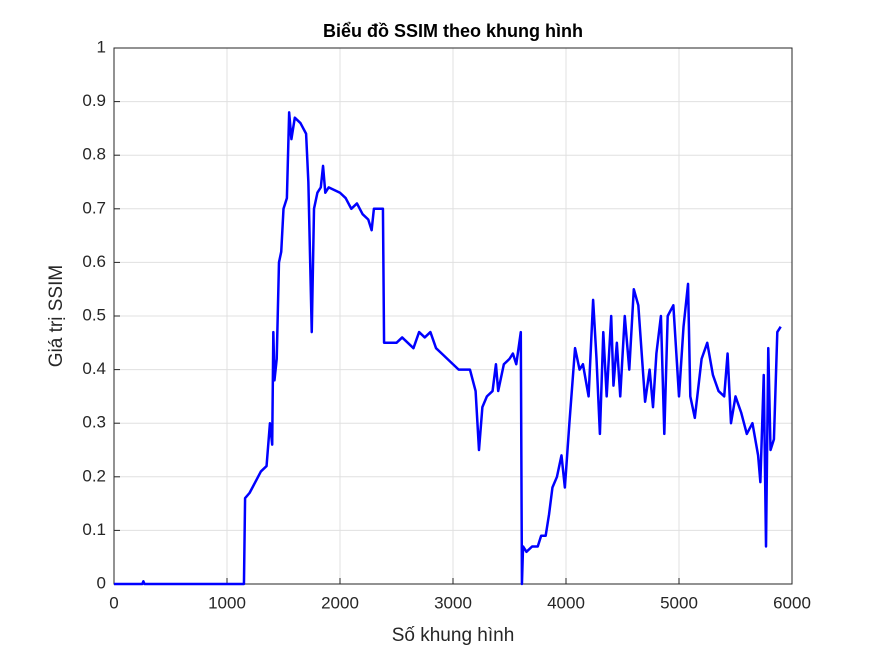 The image size is (875, 656). I want to click on x-tick-label: 0, so click(113, 602).